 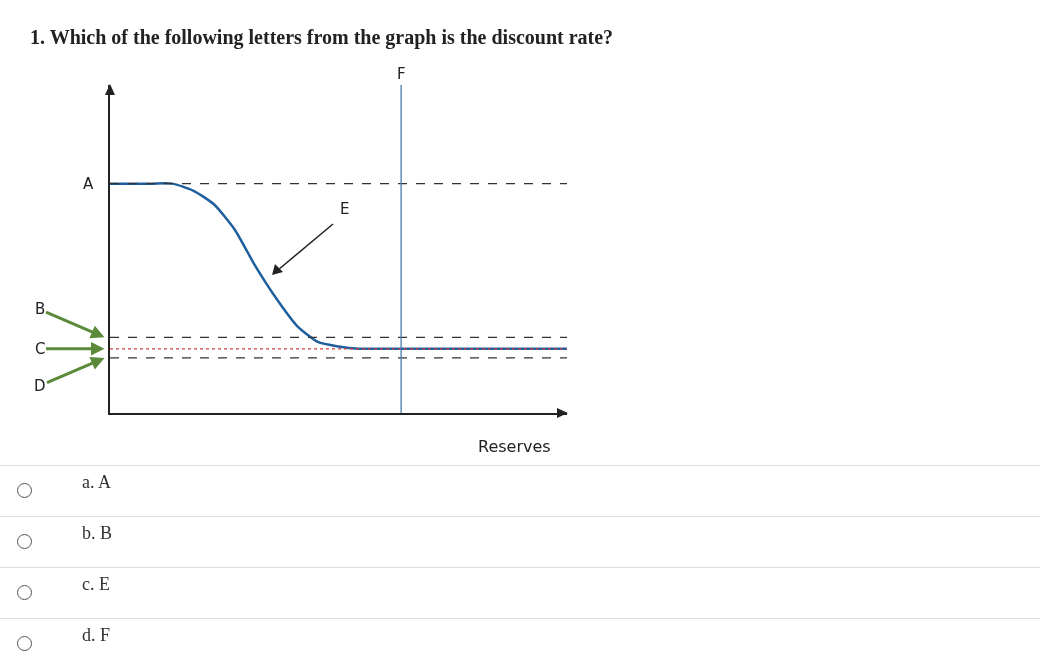 What do you see at coordinates (96, 584) in the screenshot?
I see `text: c. E` at bounding box center [96, 584].